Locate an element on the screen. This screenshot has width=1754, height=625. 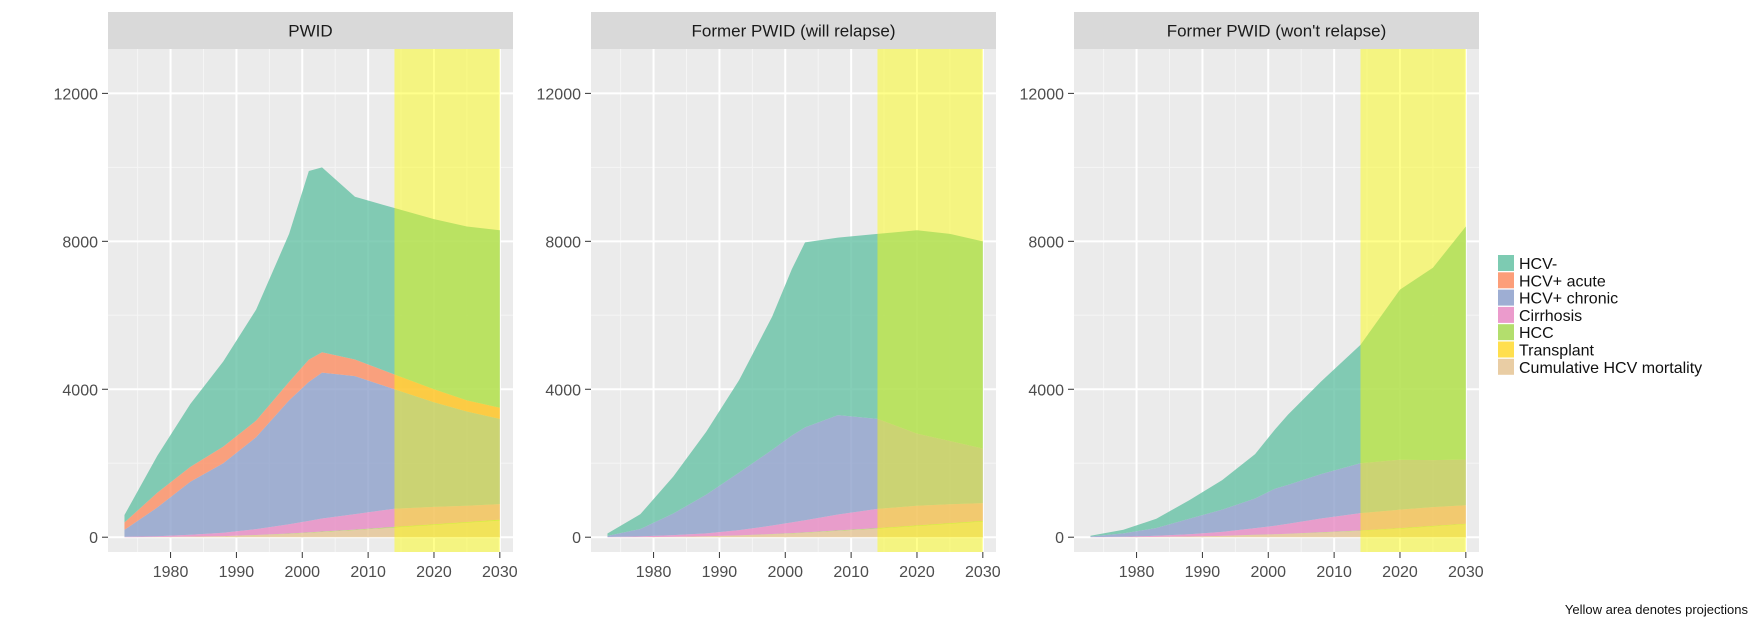
legend-item: HCV+ chronic is located at coordinates (1558, 298).